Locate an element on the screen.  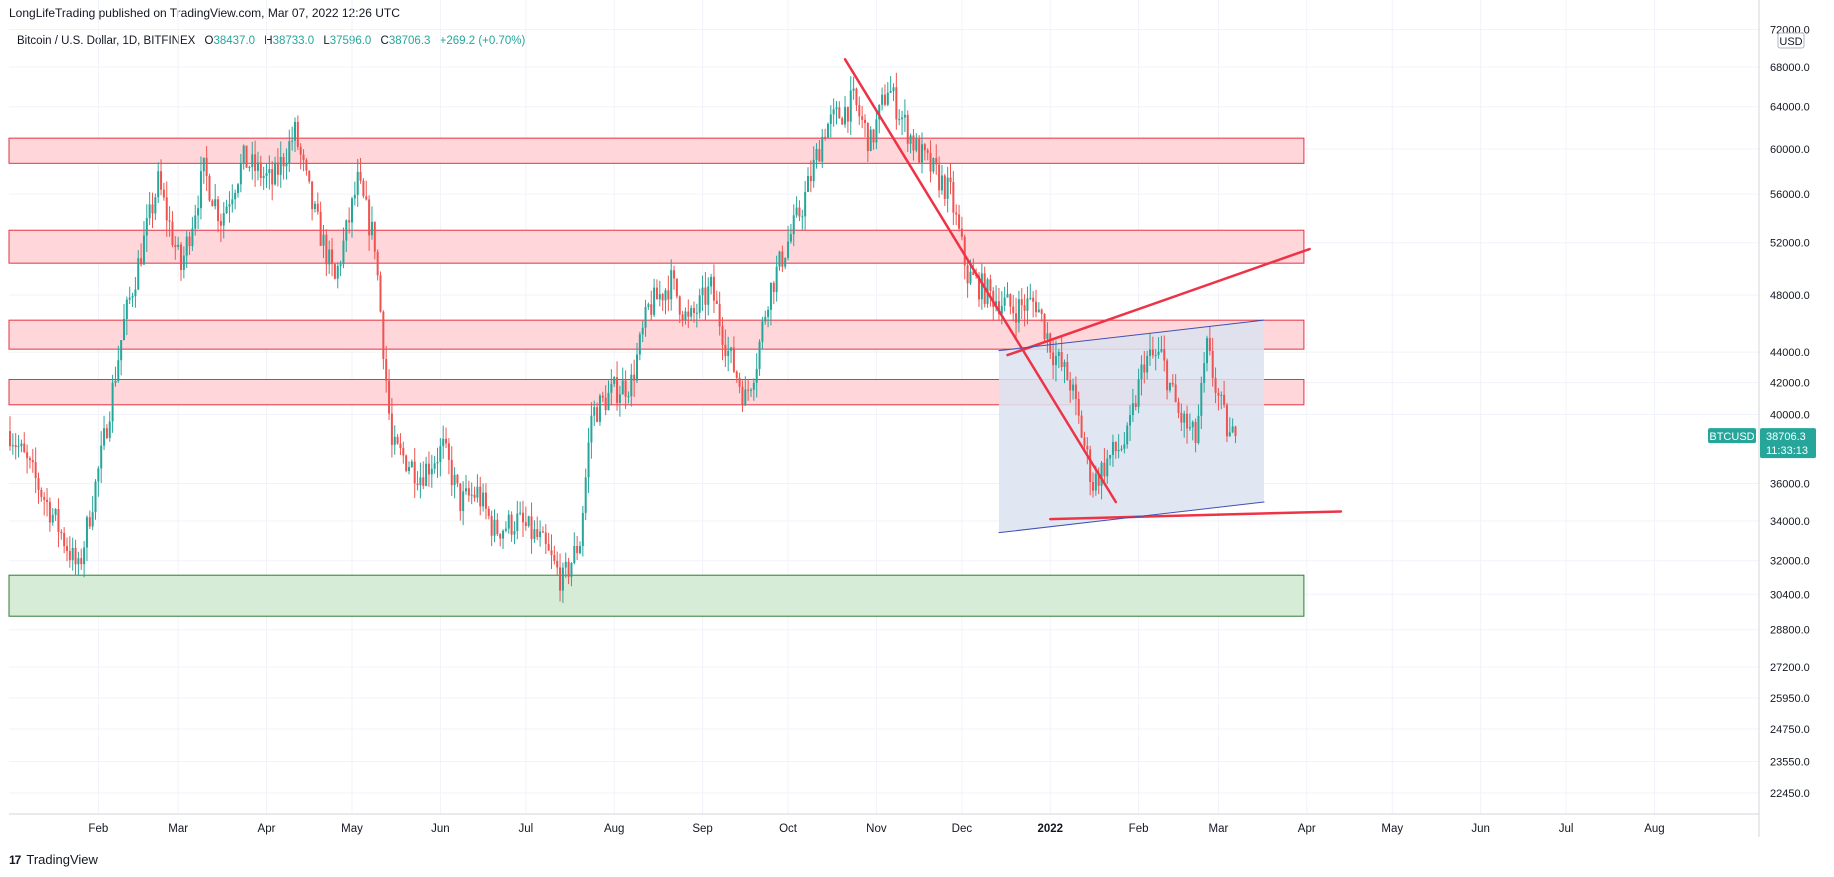
last-price-text: 38706.3 is located at coordinates (1786, 437).